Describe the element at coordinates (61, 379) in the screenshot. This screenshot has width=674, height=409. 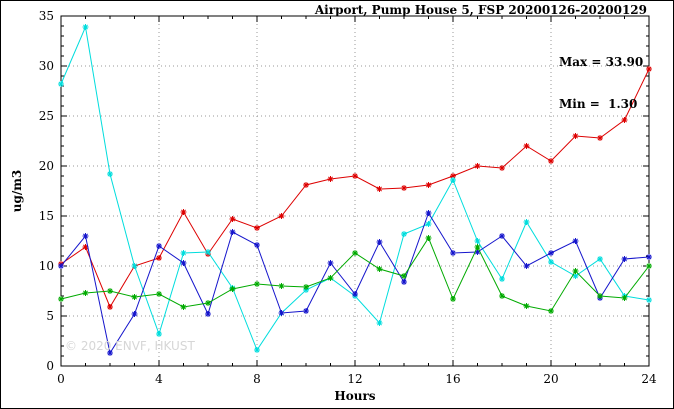
I see `x-tick-label: 0` at that location.